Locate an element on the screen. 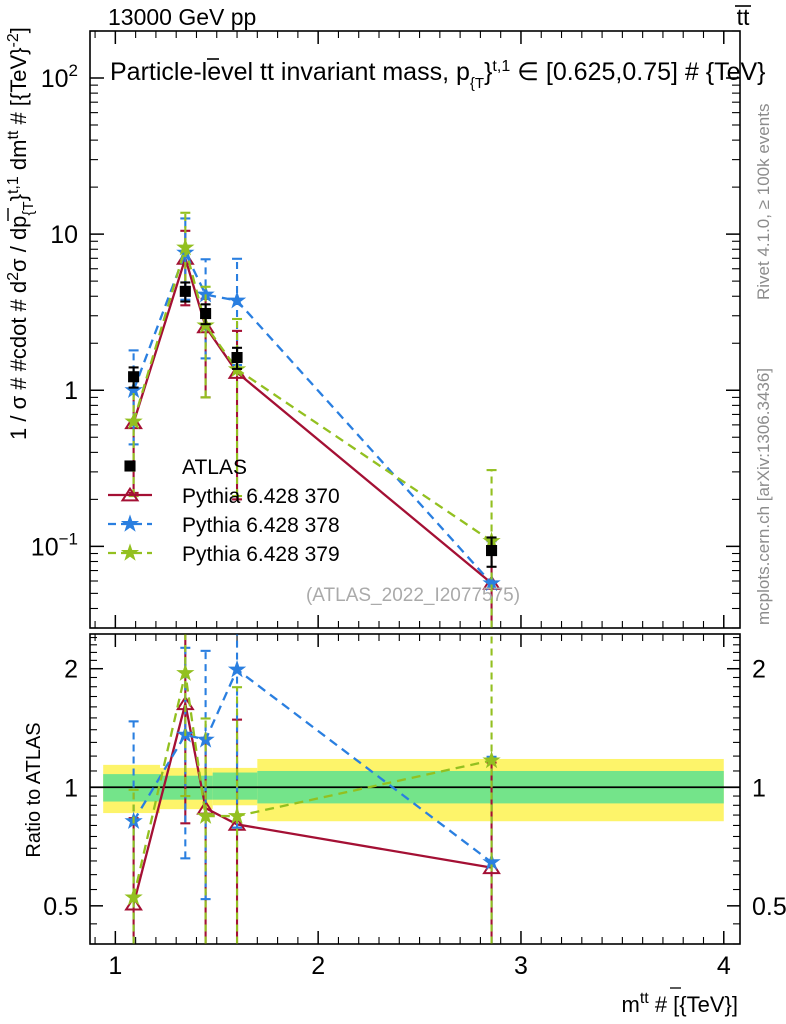 This screenshot has width=786, height=1024. svg-text: mtt # [{TeV}] is located at coordinates (679, 1003).